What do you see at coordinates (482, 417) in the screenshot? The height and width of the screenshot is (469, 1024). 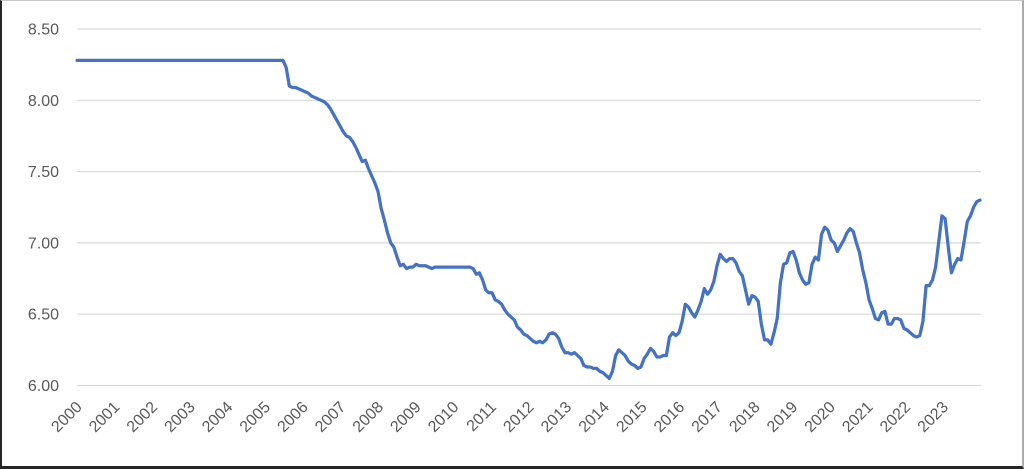 I see `x-axis-tick-label: 2011` at bounding box center [482, 417].